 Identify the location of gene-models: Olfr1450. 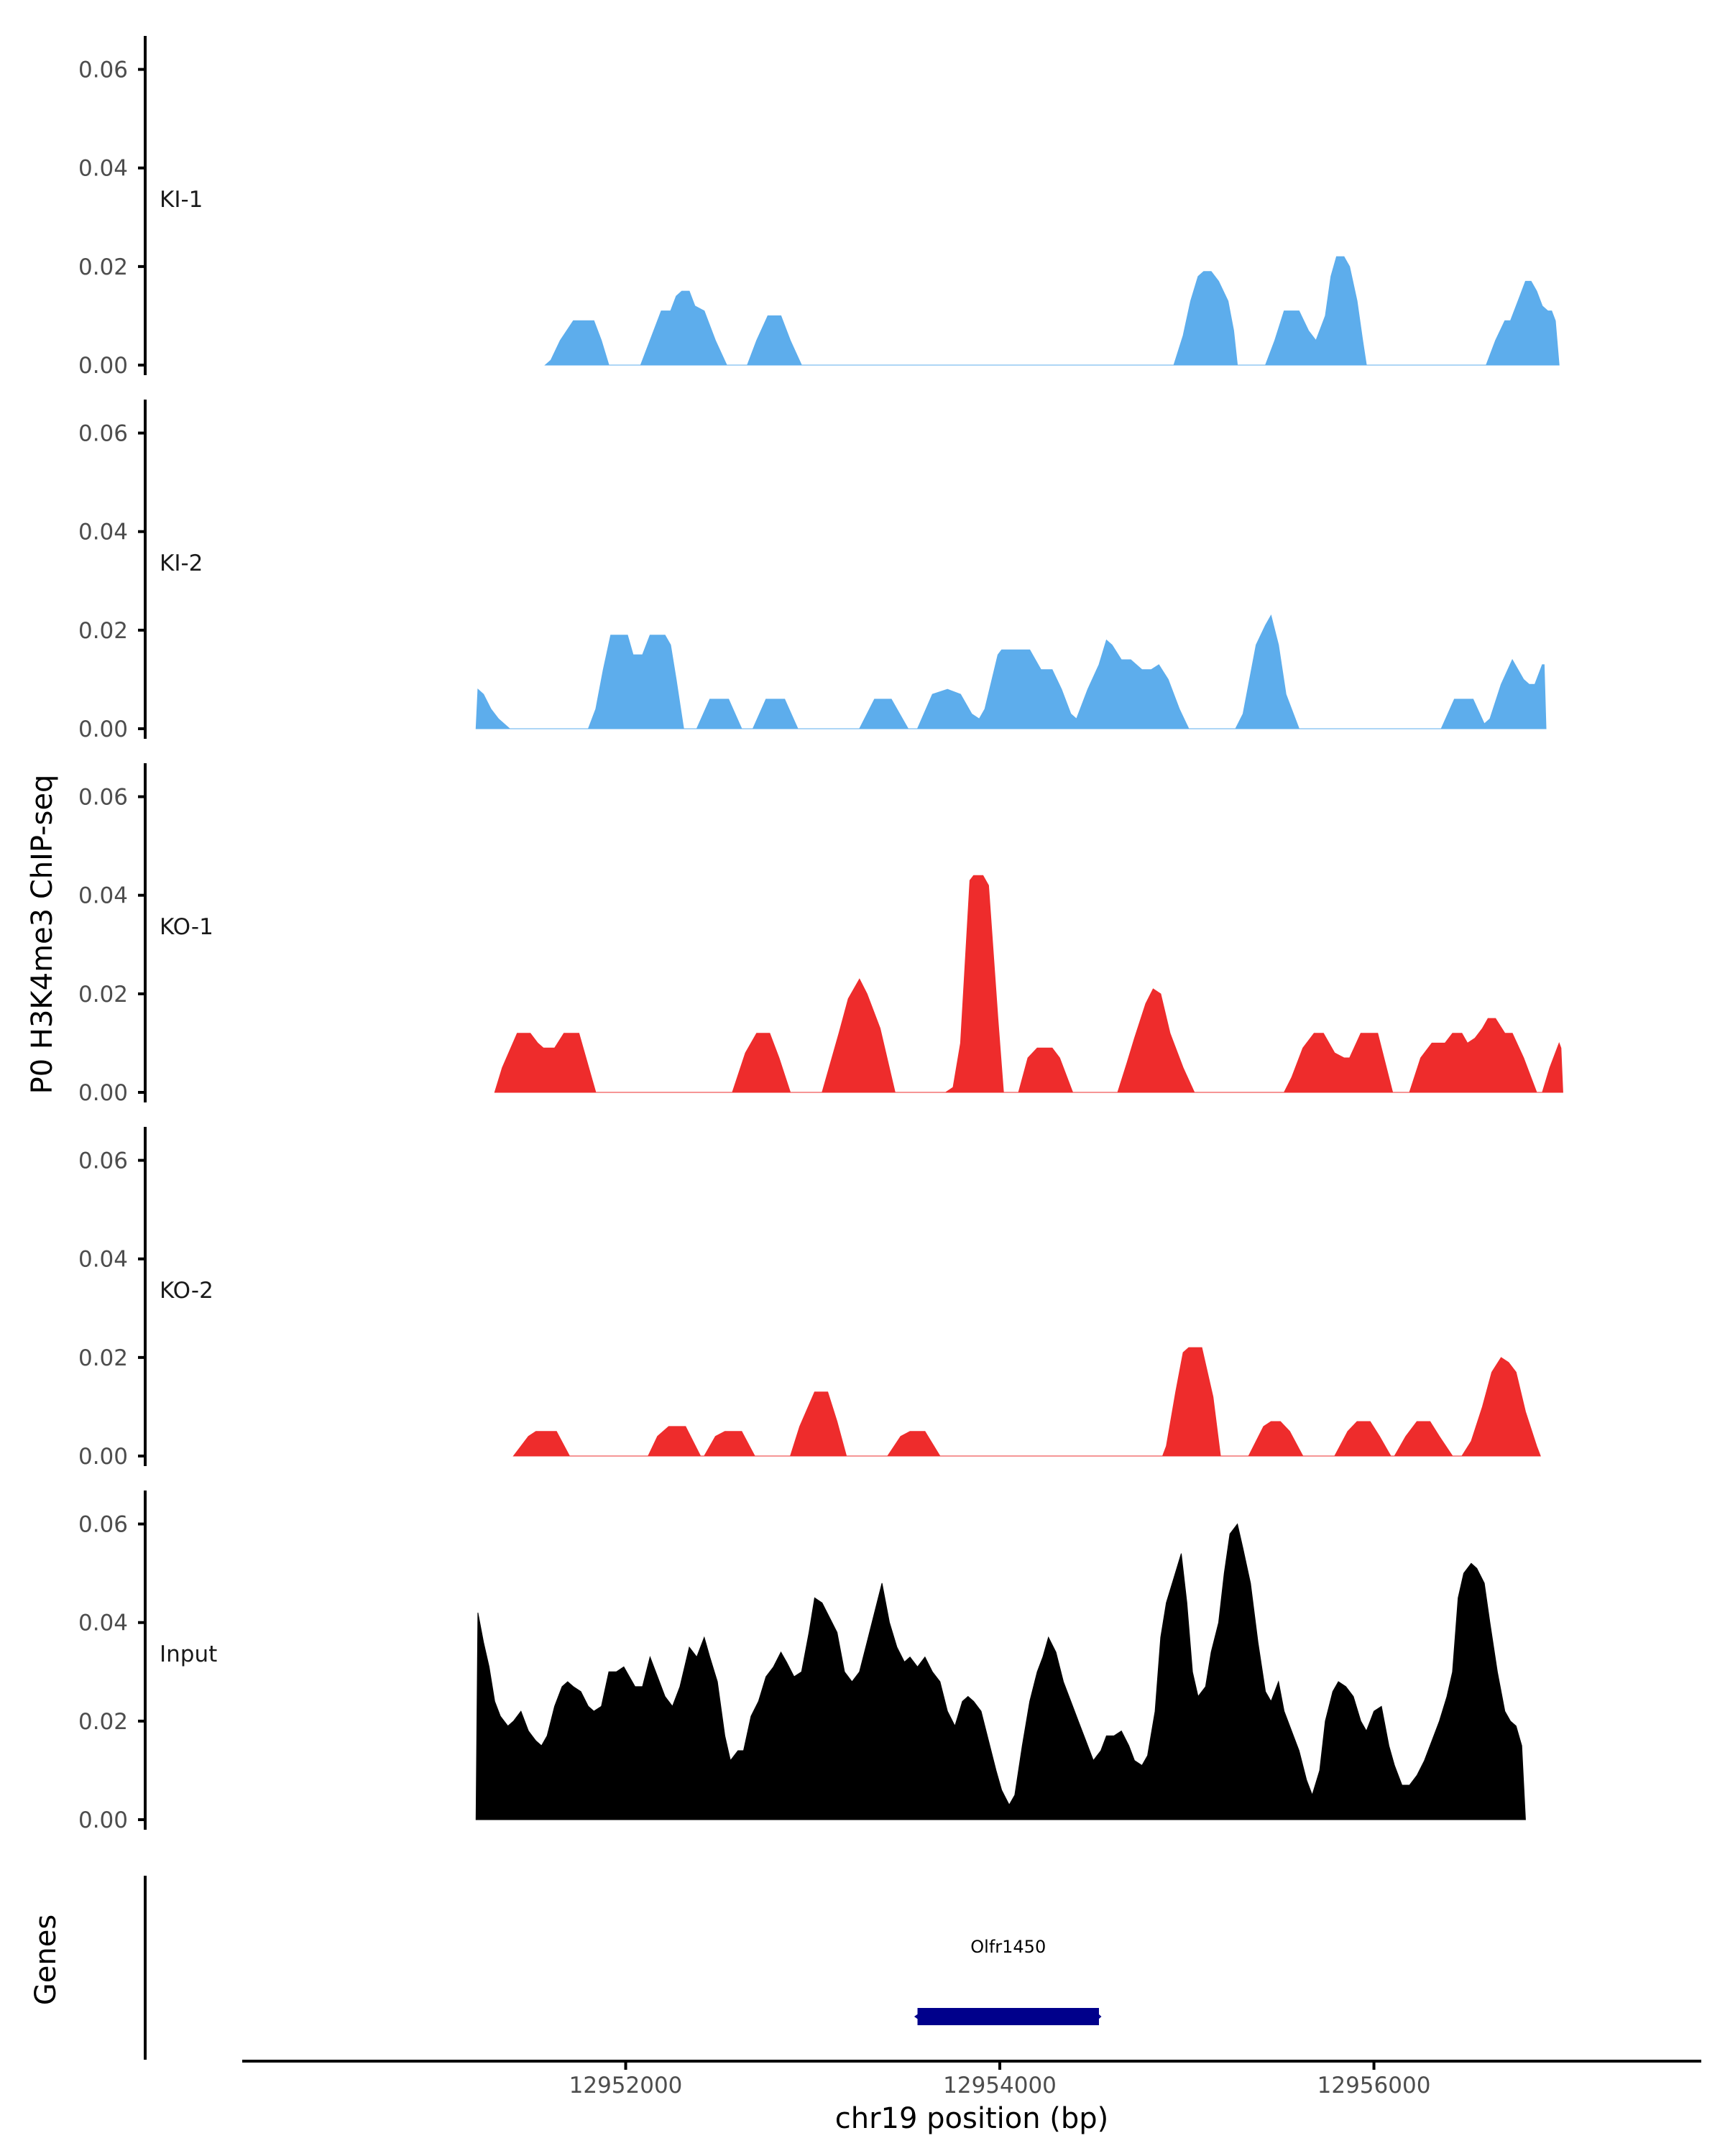
(1008, 1981).